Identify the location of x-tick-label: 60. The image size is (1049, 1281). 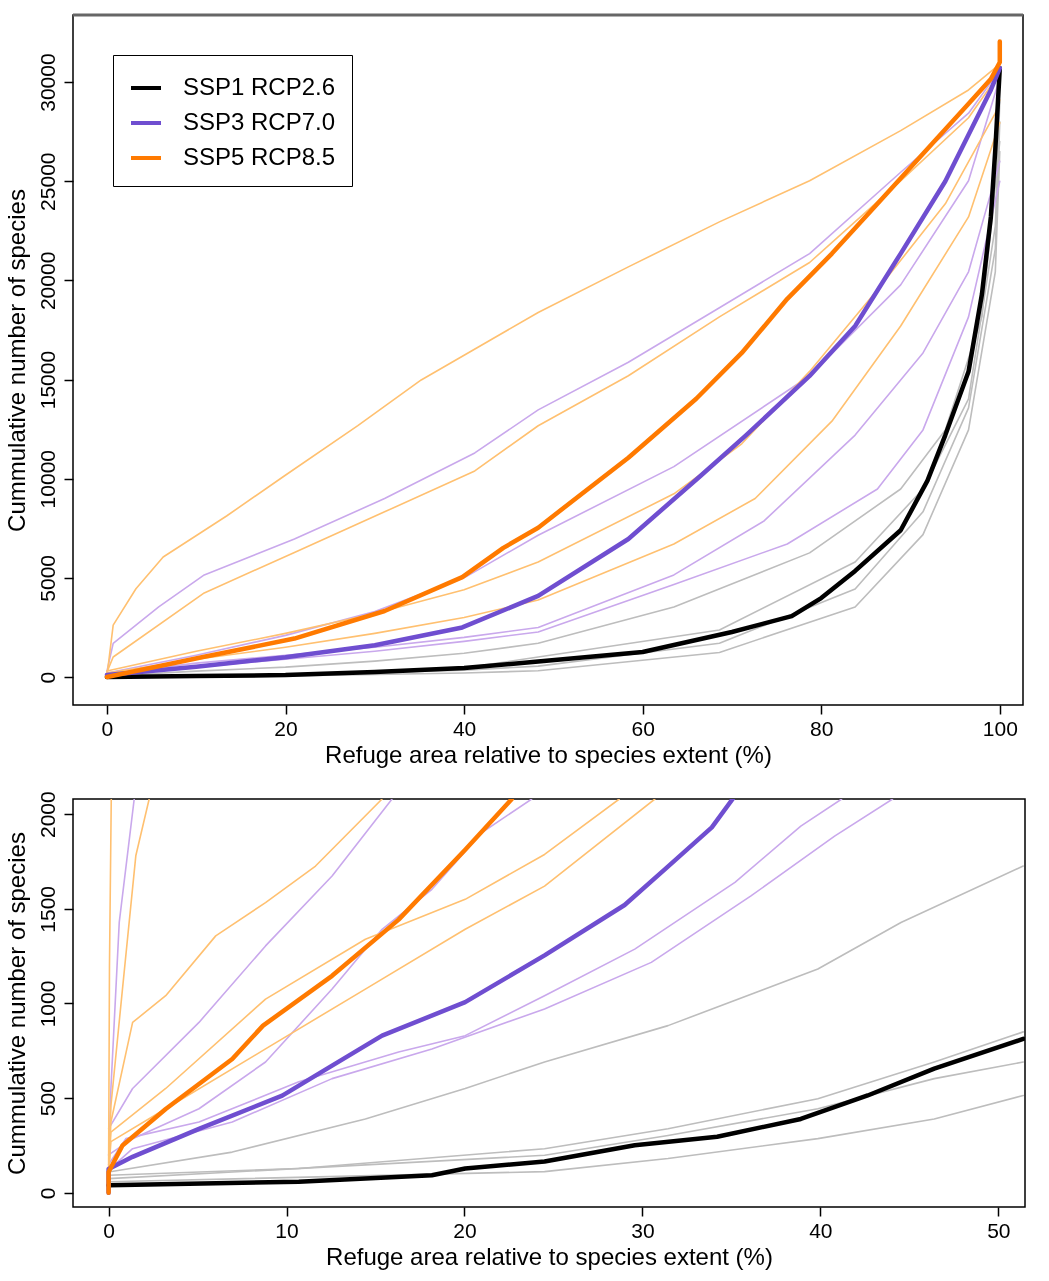
(643, 728).